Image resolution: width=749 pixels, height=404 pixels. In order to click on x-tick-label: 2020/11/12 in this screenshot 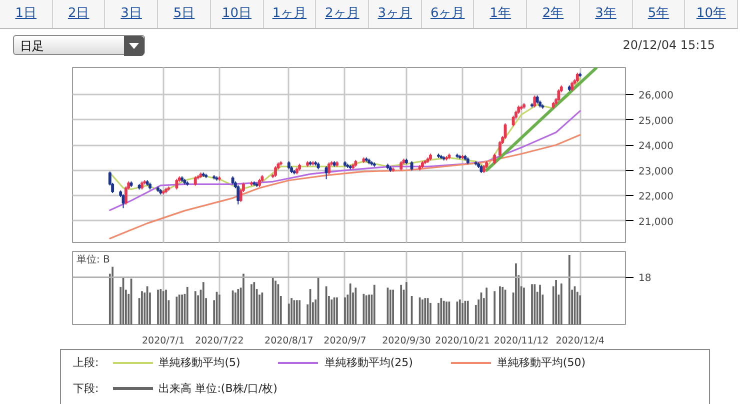, I will do `click(521, 341)`.